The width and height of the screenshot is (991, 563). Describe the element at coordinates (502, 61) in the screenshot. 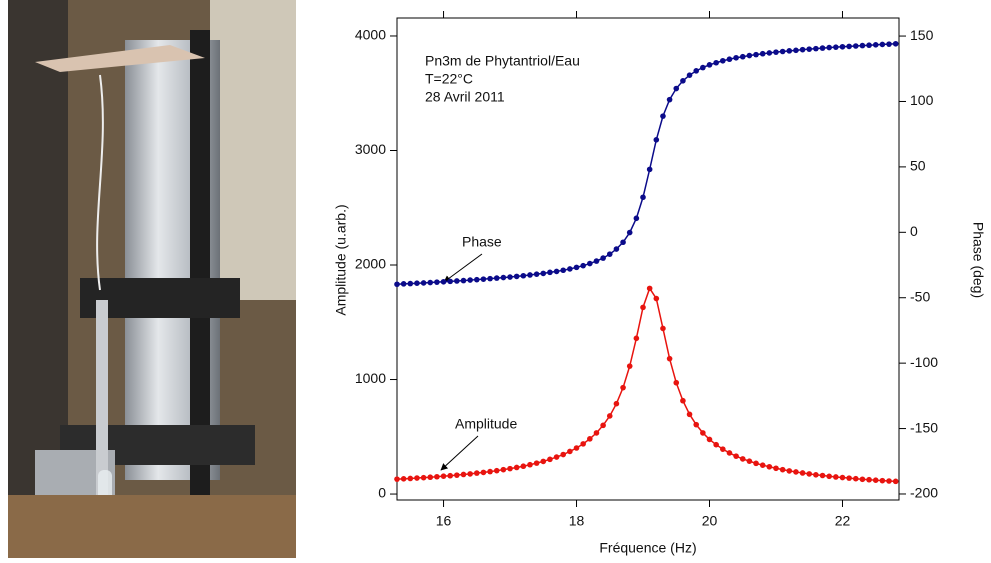

I see `annotation: Pn3m de Phytantriol/Eau` at that location.